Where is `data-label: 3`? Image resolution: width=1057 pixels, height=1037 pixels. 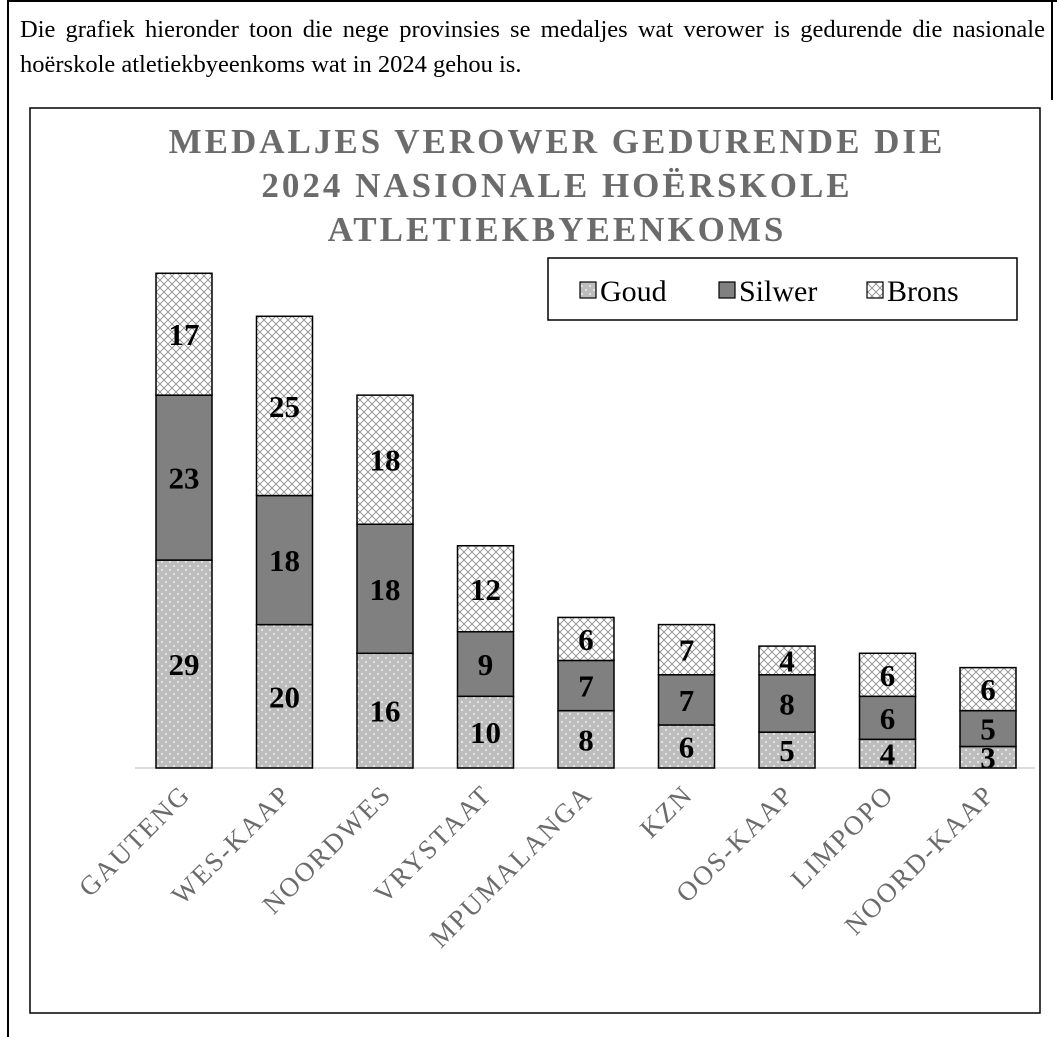
data-label: 3 is located at coordinates (988, 757).